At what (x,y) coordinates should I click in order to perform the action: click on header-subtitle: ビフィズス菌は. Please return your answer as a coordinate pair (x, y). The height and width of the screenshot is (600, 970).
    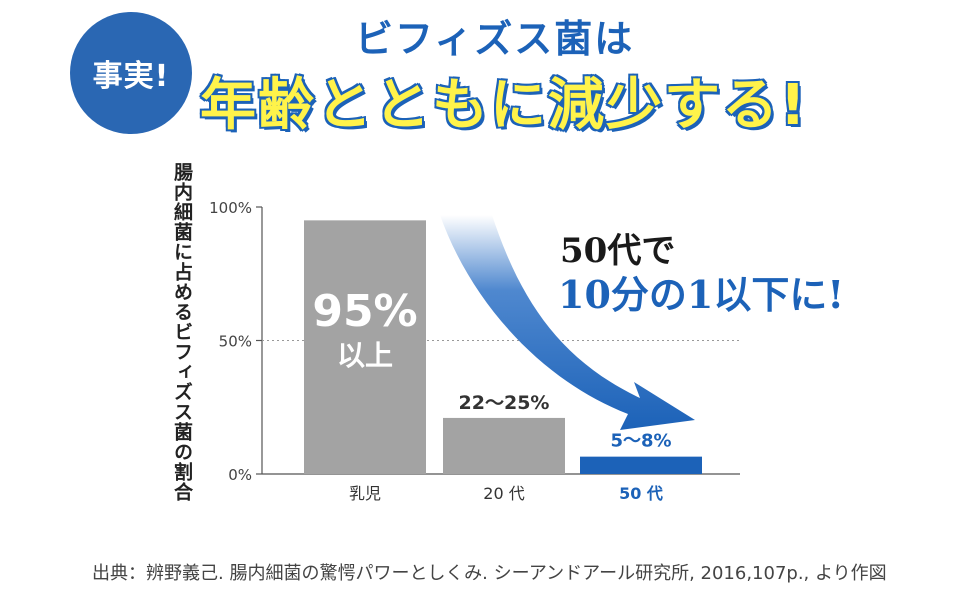
    Looking at the image, I should click on (495, 39).